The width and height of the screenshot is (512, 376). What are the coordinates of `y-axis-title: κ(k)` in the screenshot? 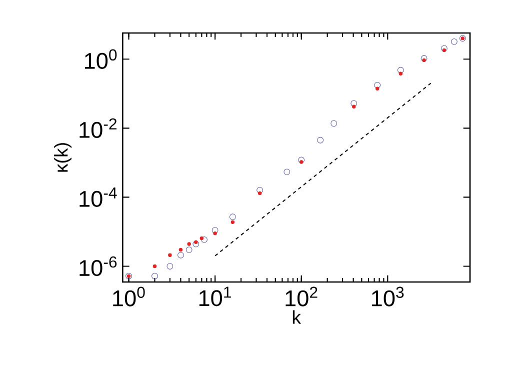 It's located at (63, 157).